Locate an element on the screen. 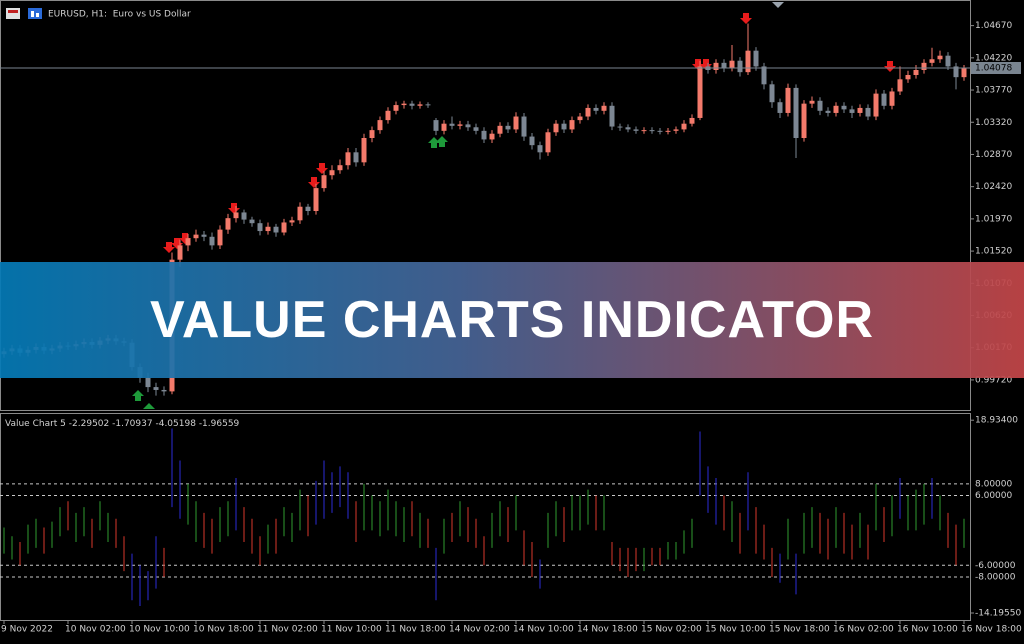 This screenshot has height=644, width=1024. x-tick-label: 10 Nov 02:00 is located at coordinates (95, 630).